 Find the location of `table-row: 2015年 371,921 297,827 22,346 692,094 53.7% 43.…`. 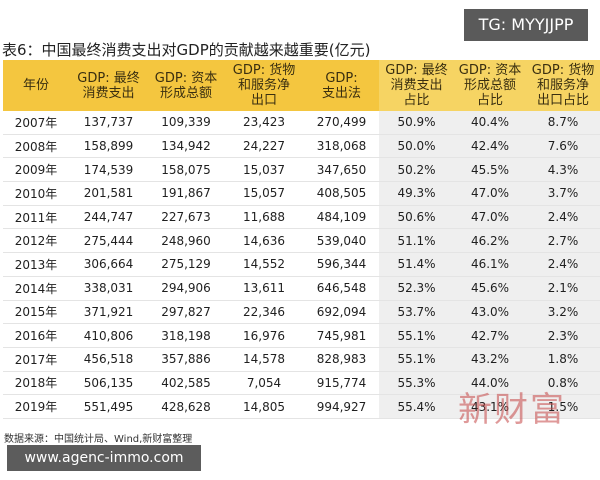

table-row: 2015年 371,921 297,827 22,346 692,094 53.7% 43.… is located at coordinates (301, 312).